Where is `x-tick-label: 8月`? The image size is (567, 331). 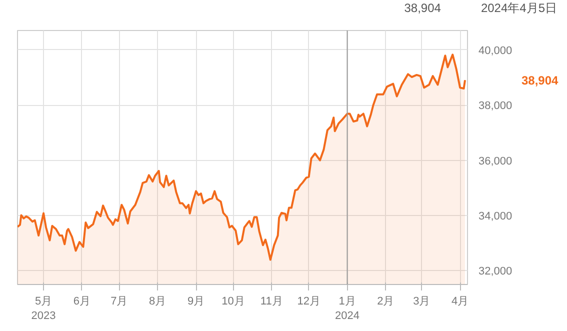 x-tick-label: 8月 is located at coordinates (157, 302).